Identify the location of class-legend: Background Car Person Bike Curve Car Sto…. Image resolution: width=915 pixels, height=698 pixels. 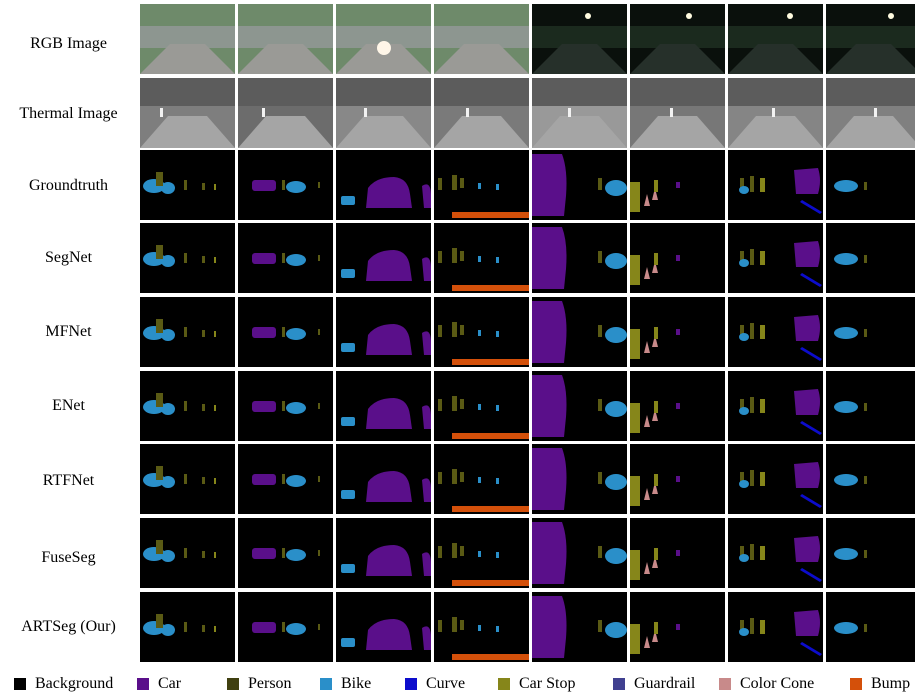
(457, 684).